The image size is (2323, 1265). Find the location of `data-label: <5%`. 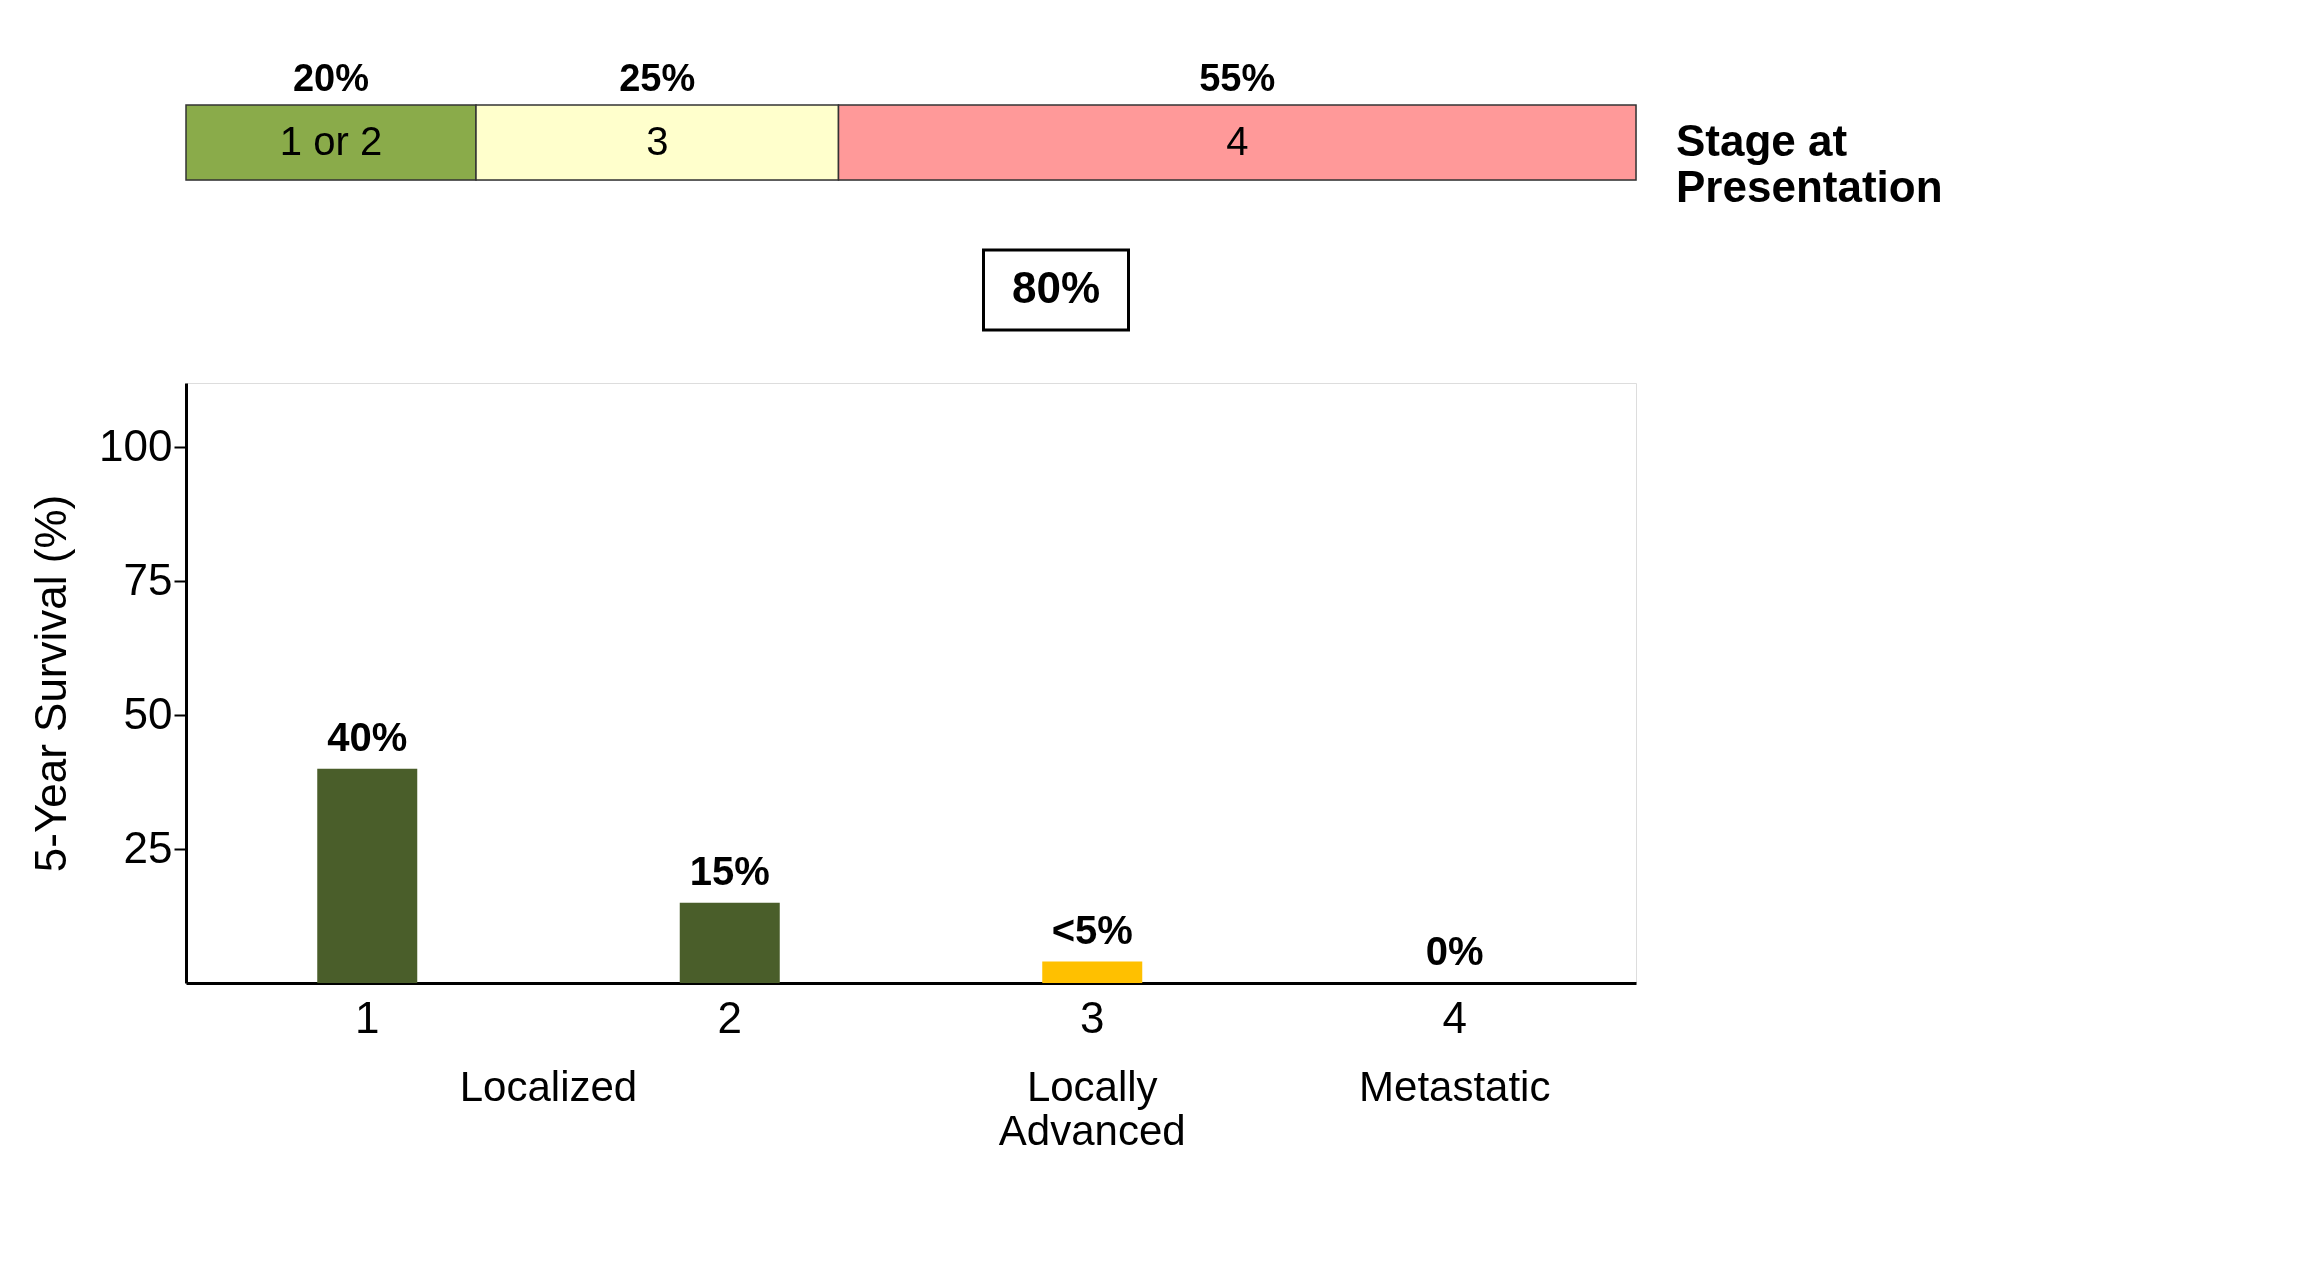

data-label: <5% is located at coordinates (1092, 929).